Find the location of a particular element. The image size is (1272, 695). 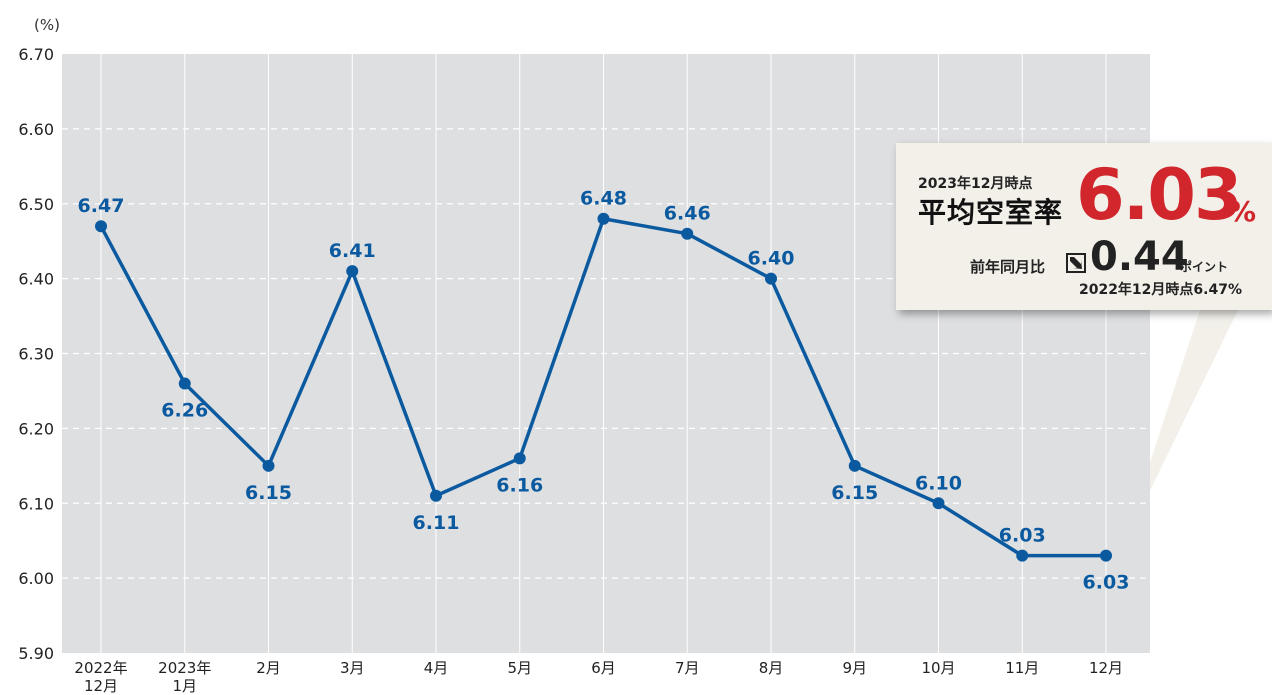

callout-title: 平均空室率 is located at coordinates (991, 212).